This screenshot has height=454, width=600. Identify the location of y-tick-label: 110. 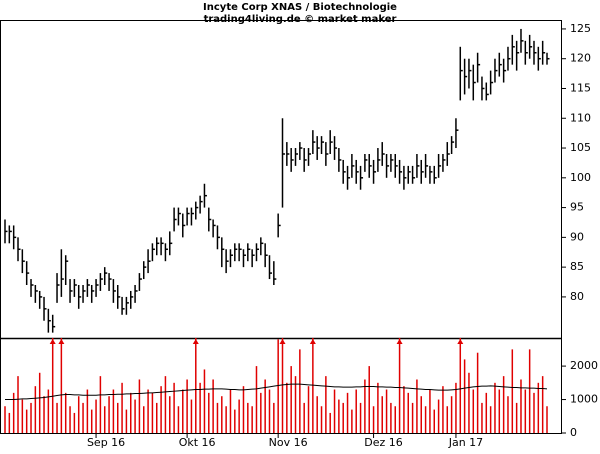
(580, 117).